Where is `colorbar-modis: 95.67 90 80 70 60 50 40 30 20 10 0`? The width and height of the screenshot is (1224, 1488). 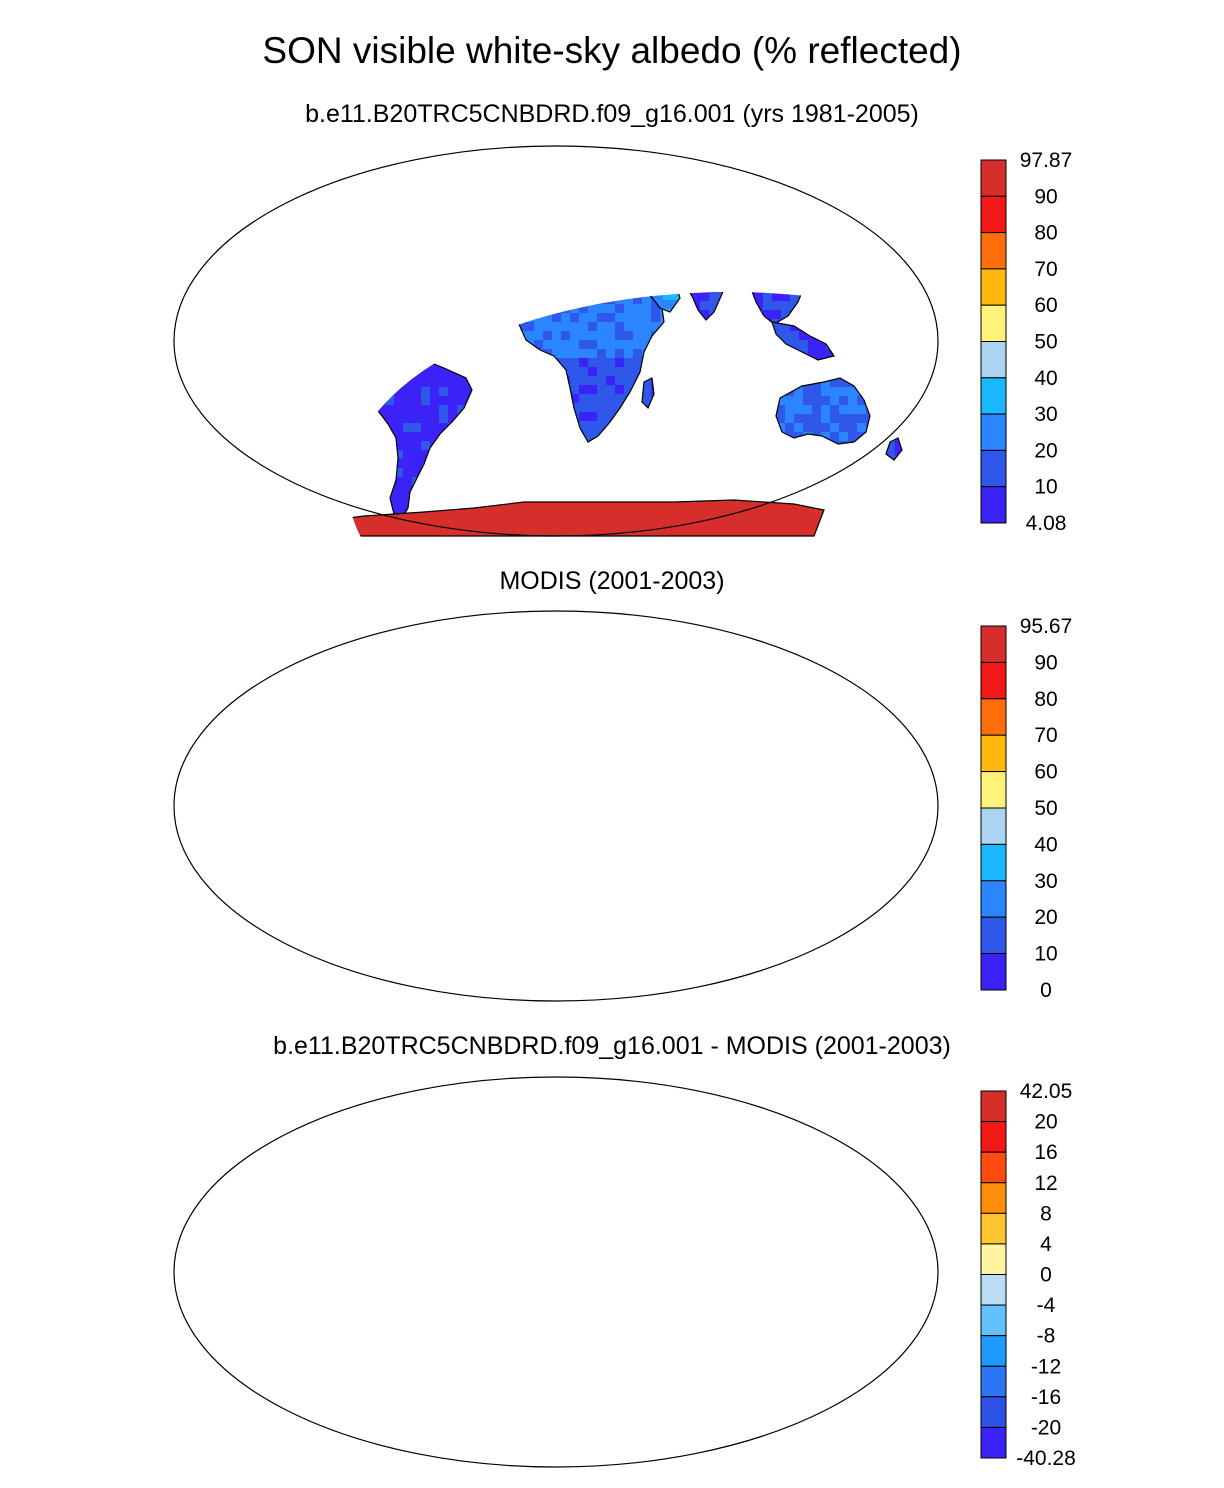 colorbar-modis: 95.67 90 80 70 60 50 40 30 20 10 0 is located at coordinates (1026, 808).